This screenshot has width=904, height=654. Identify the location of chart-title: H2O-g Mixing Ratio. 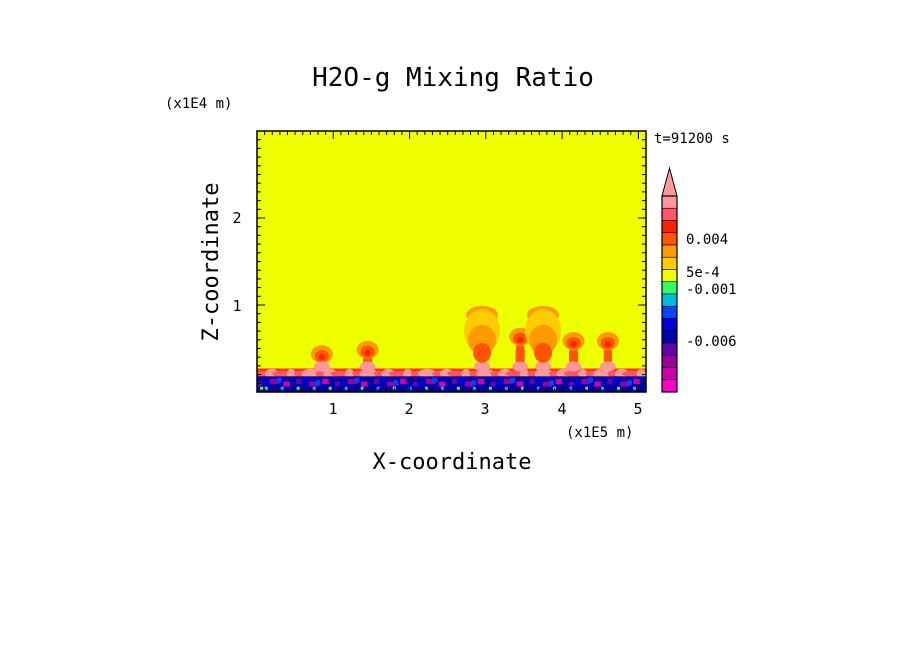
(453, 78).